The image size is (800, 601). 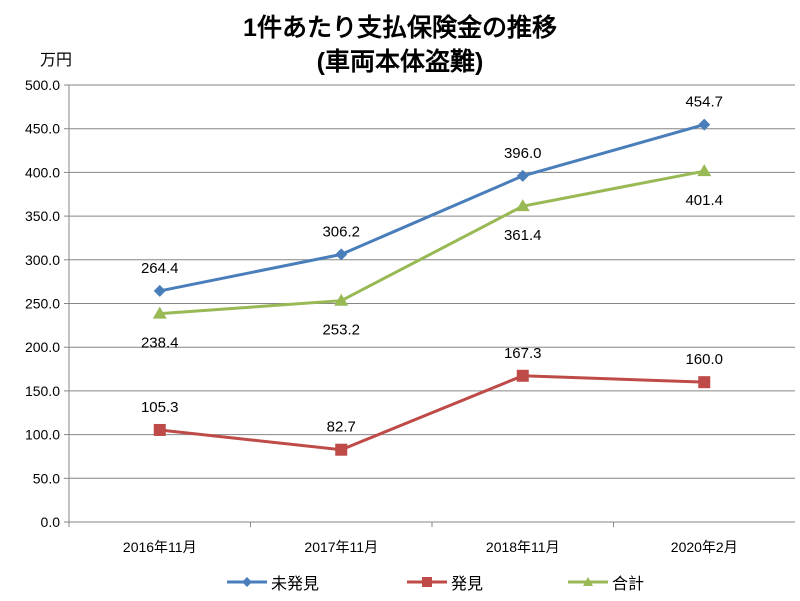 I want to click on y-tick-label: 250.0, so click(x=42, y=304).